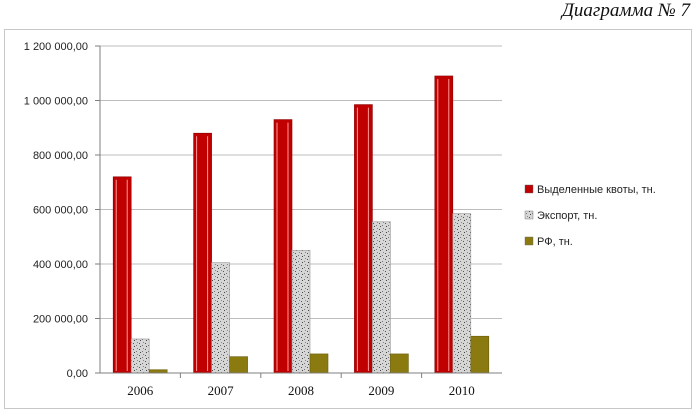 The height and width of the screenshot is (416, 700). What do you see at coordinates (319, 363) in the screenshot?
I see `bar-2008-rf` at bounding box center [319, 363].